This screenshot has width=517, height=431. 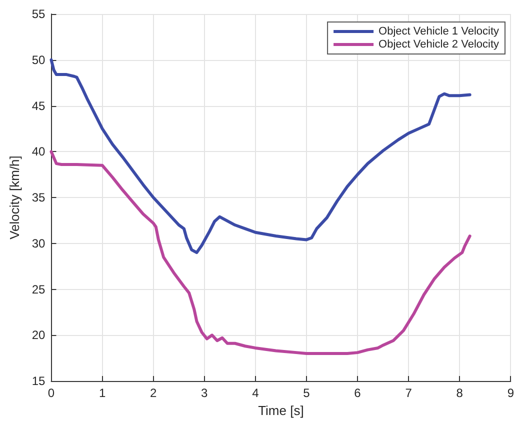 I want to click on x-tick-label: 8, so click(x=460, y=393).